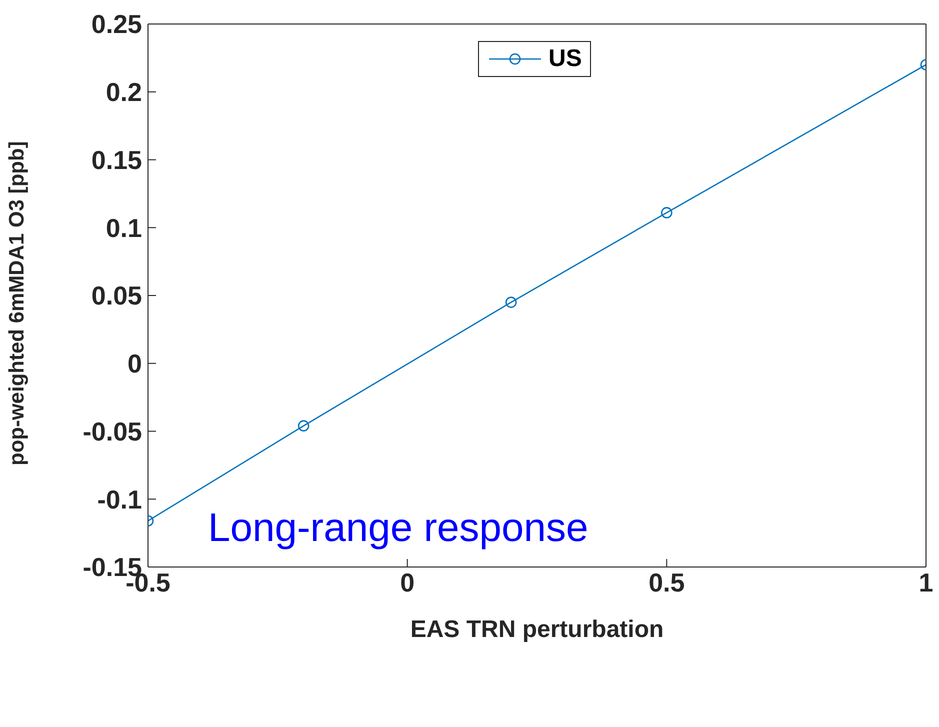 This screenshot has height=727, width=939. Describe the element at coordinates (116, 24) in the screenshot. I see `y-tick-label: 0.25` at that location.